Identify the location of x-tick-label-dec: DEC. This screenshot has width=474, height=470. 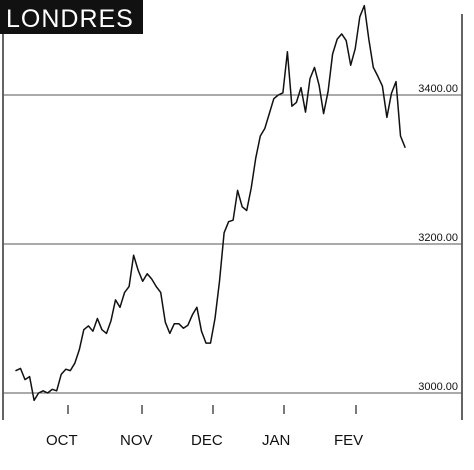
(207, 440).